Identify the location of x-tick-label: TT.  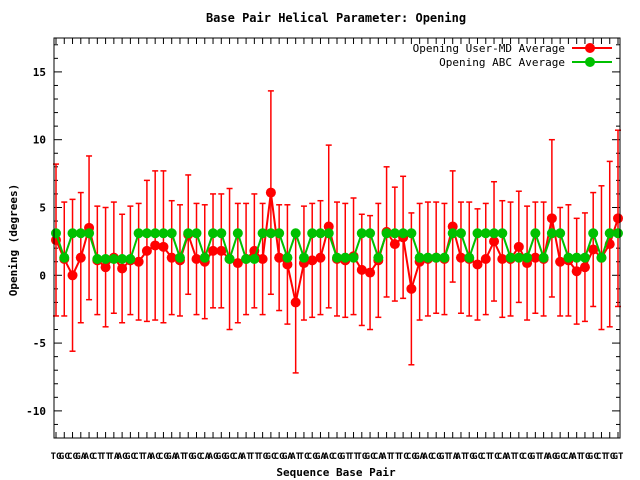
(394, 457).